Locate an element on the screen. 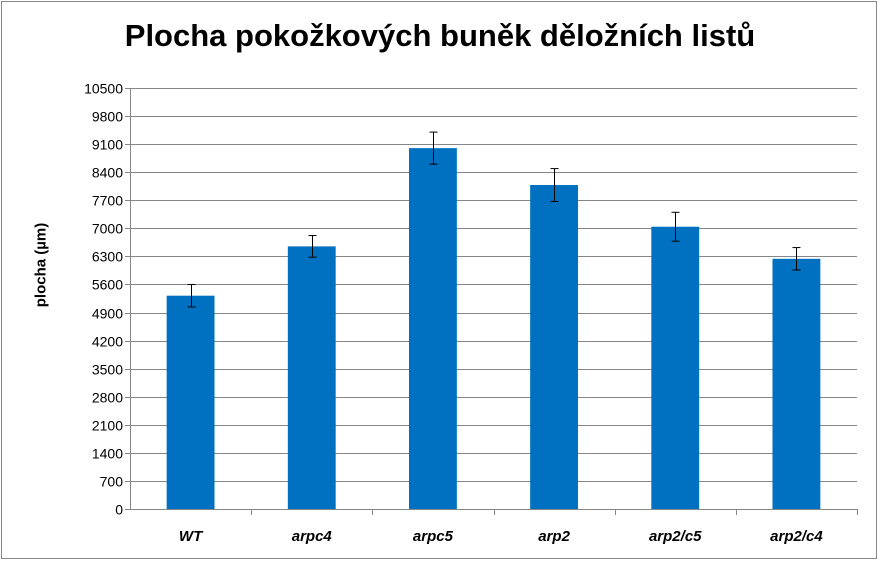 The image size is (880, 562). y-tick-label: 7000 is located at coordinates (107, 229).